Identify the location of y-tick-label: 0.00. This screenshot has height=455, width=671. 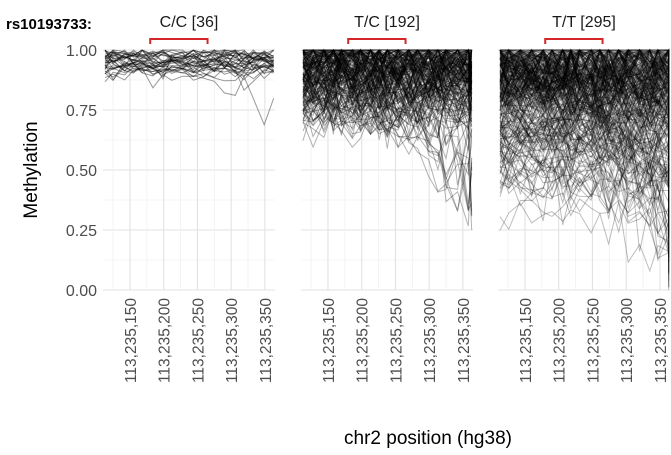
(81, 291).